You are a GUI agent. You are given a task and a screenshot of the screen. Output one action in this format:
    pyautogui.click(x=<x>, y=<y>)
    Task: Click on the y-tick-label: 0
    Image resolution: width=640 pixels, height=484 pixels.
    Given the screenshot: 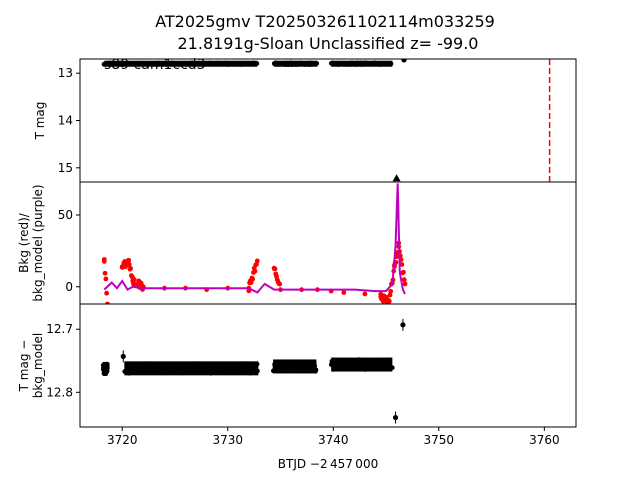 What is the action you would take?
    pyautogui.click(x=69, y=287)
    